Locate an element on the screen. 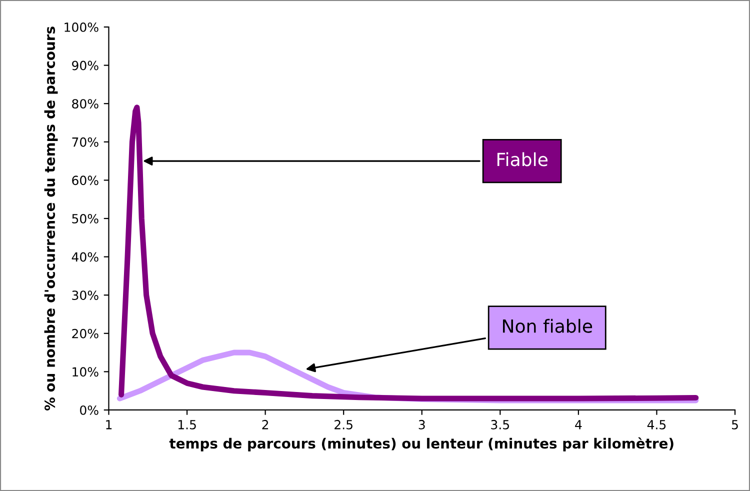 The width and height of the screenshot is (750, 491). x-tick-label: 1.5 is located at coordinates (187, 425).